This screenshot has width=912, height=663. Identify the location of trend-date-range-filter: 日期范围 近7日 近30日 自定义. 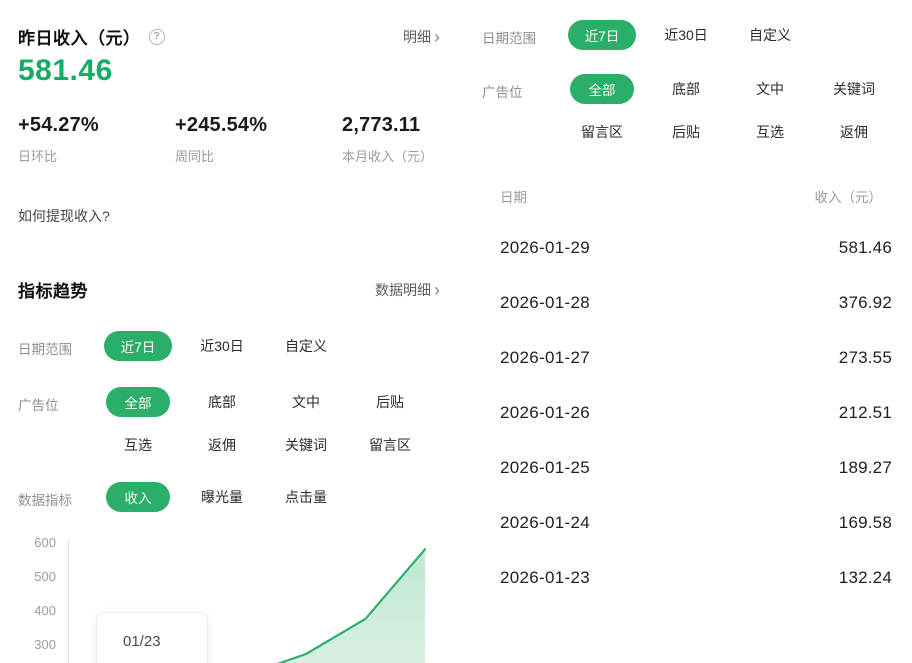
(228, 346).